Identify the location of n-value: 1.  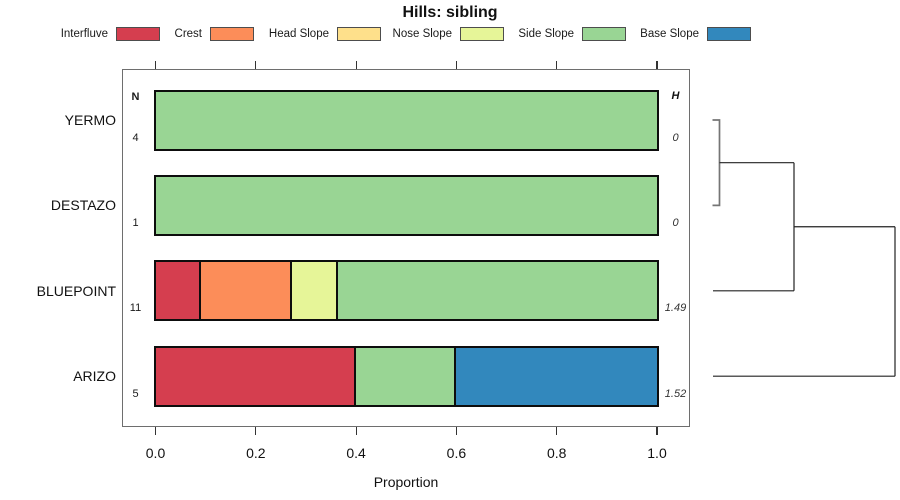
(135, 222).